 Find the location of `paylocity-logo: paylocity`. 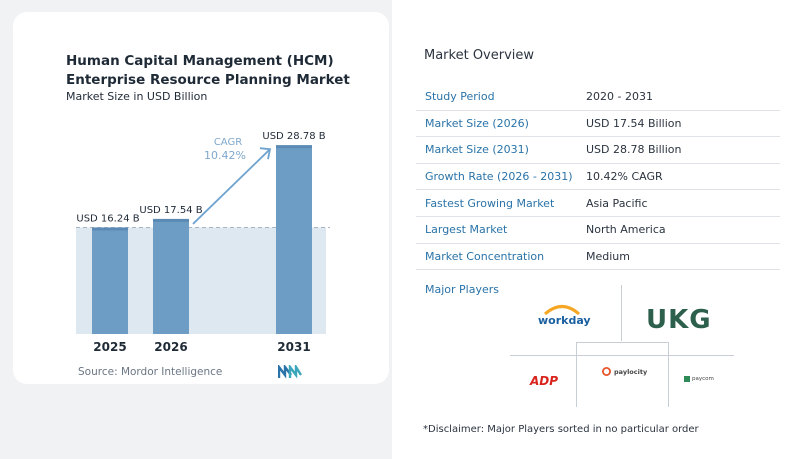

paylocity-logo: paylocity is located at coordinates (624, 371).